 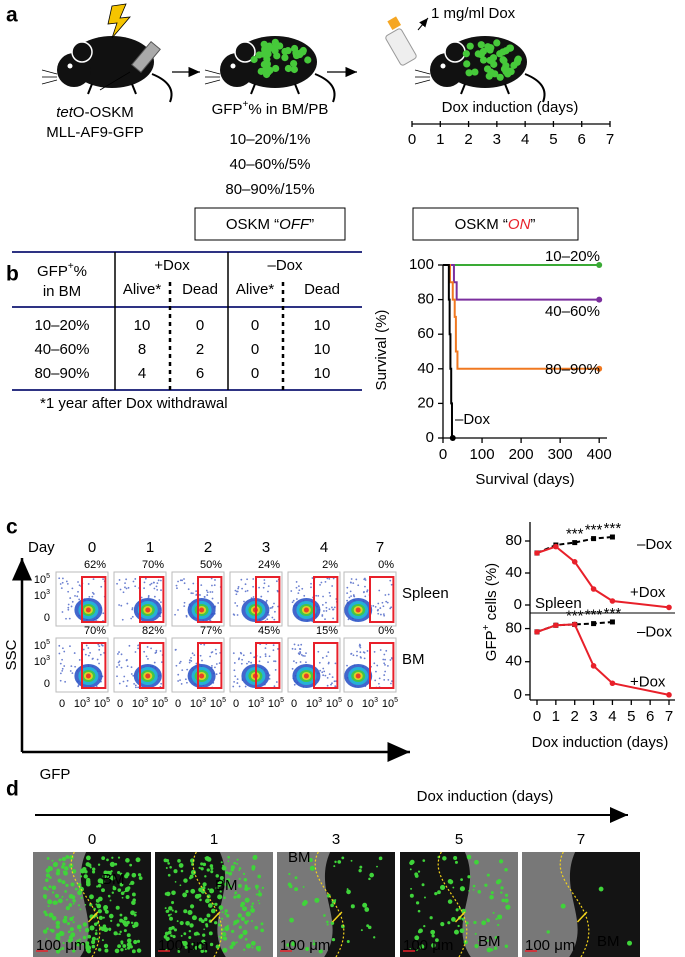 I want to click on series-label: –Dox, so click(x=655, y=544).